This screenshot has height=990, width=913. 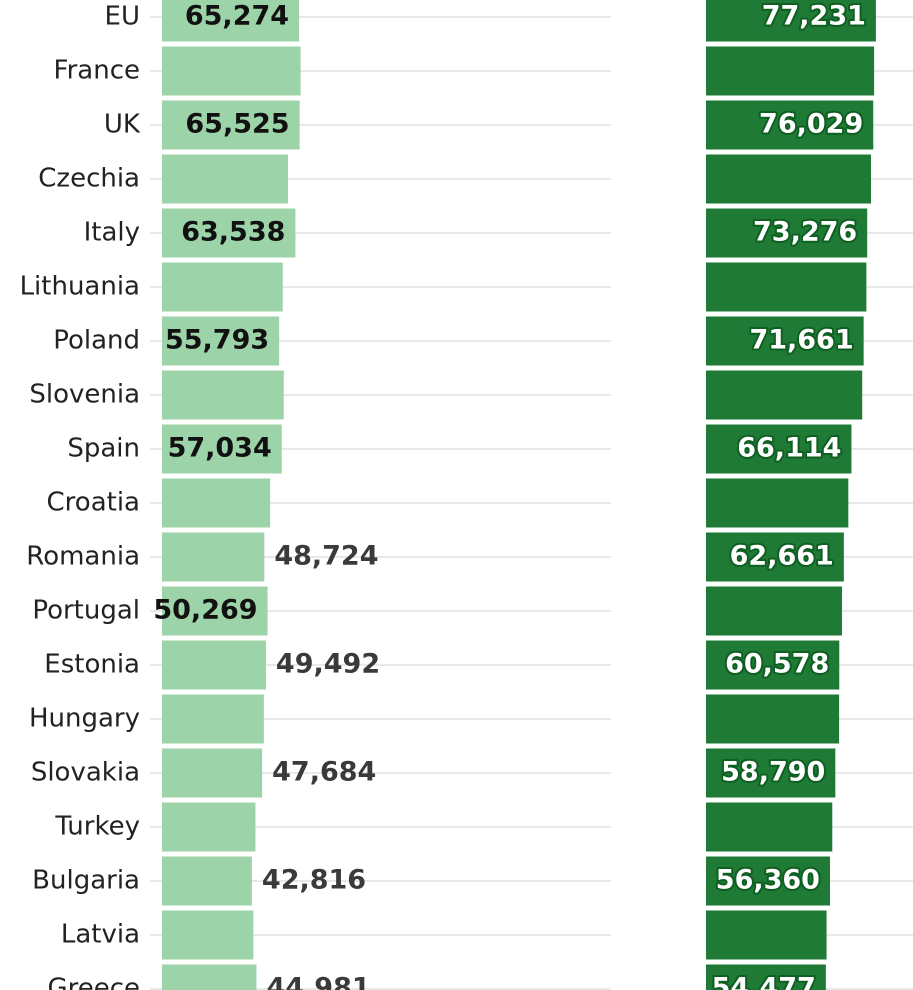 I want to click on bar-series-2-croatia, so click(x=777, y=503).